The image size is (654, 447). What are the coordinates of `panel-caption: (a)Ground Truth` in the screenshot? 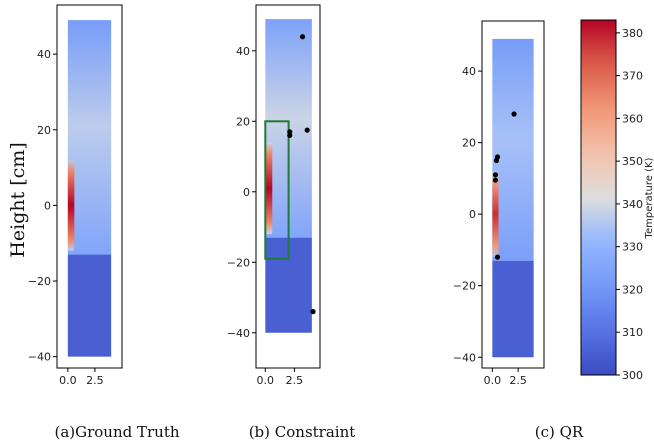 It's located at (116, 432).